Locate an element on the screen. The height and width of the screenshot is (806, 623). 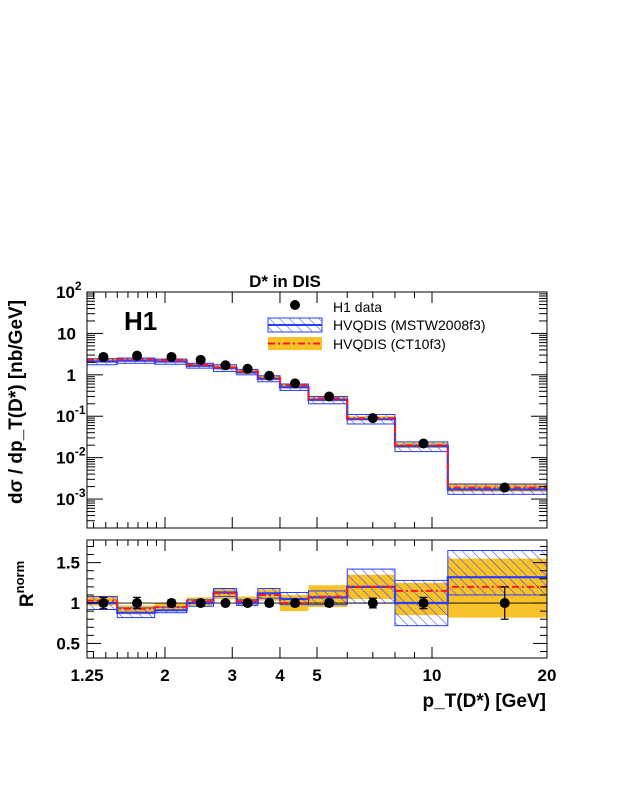
x-tick-label: 20 is located at coordinates (547, 675).